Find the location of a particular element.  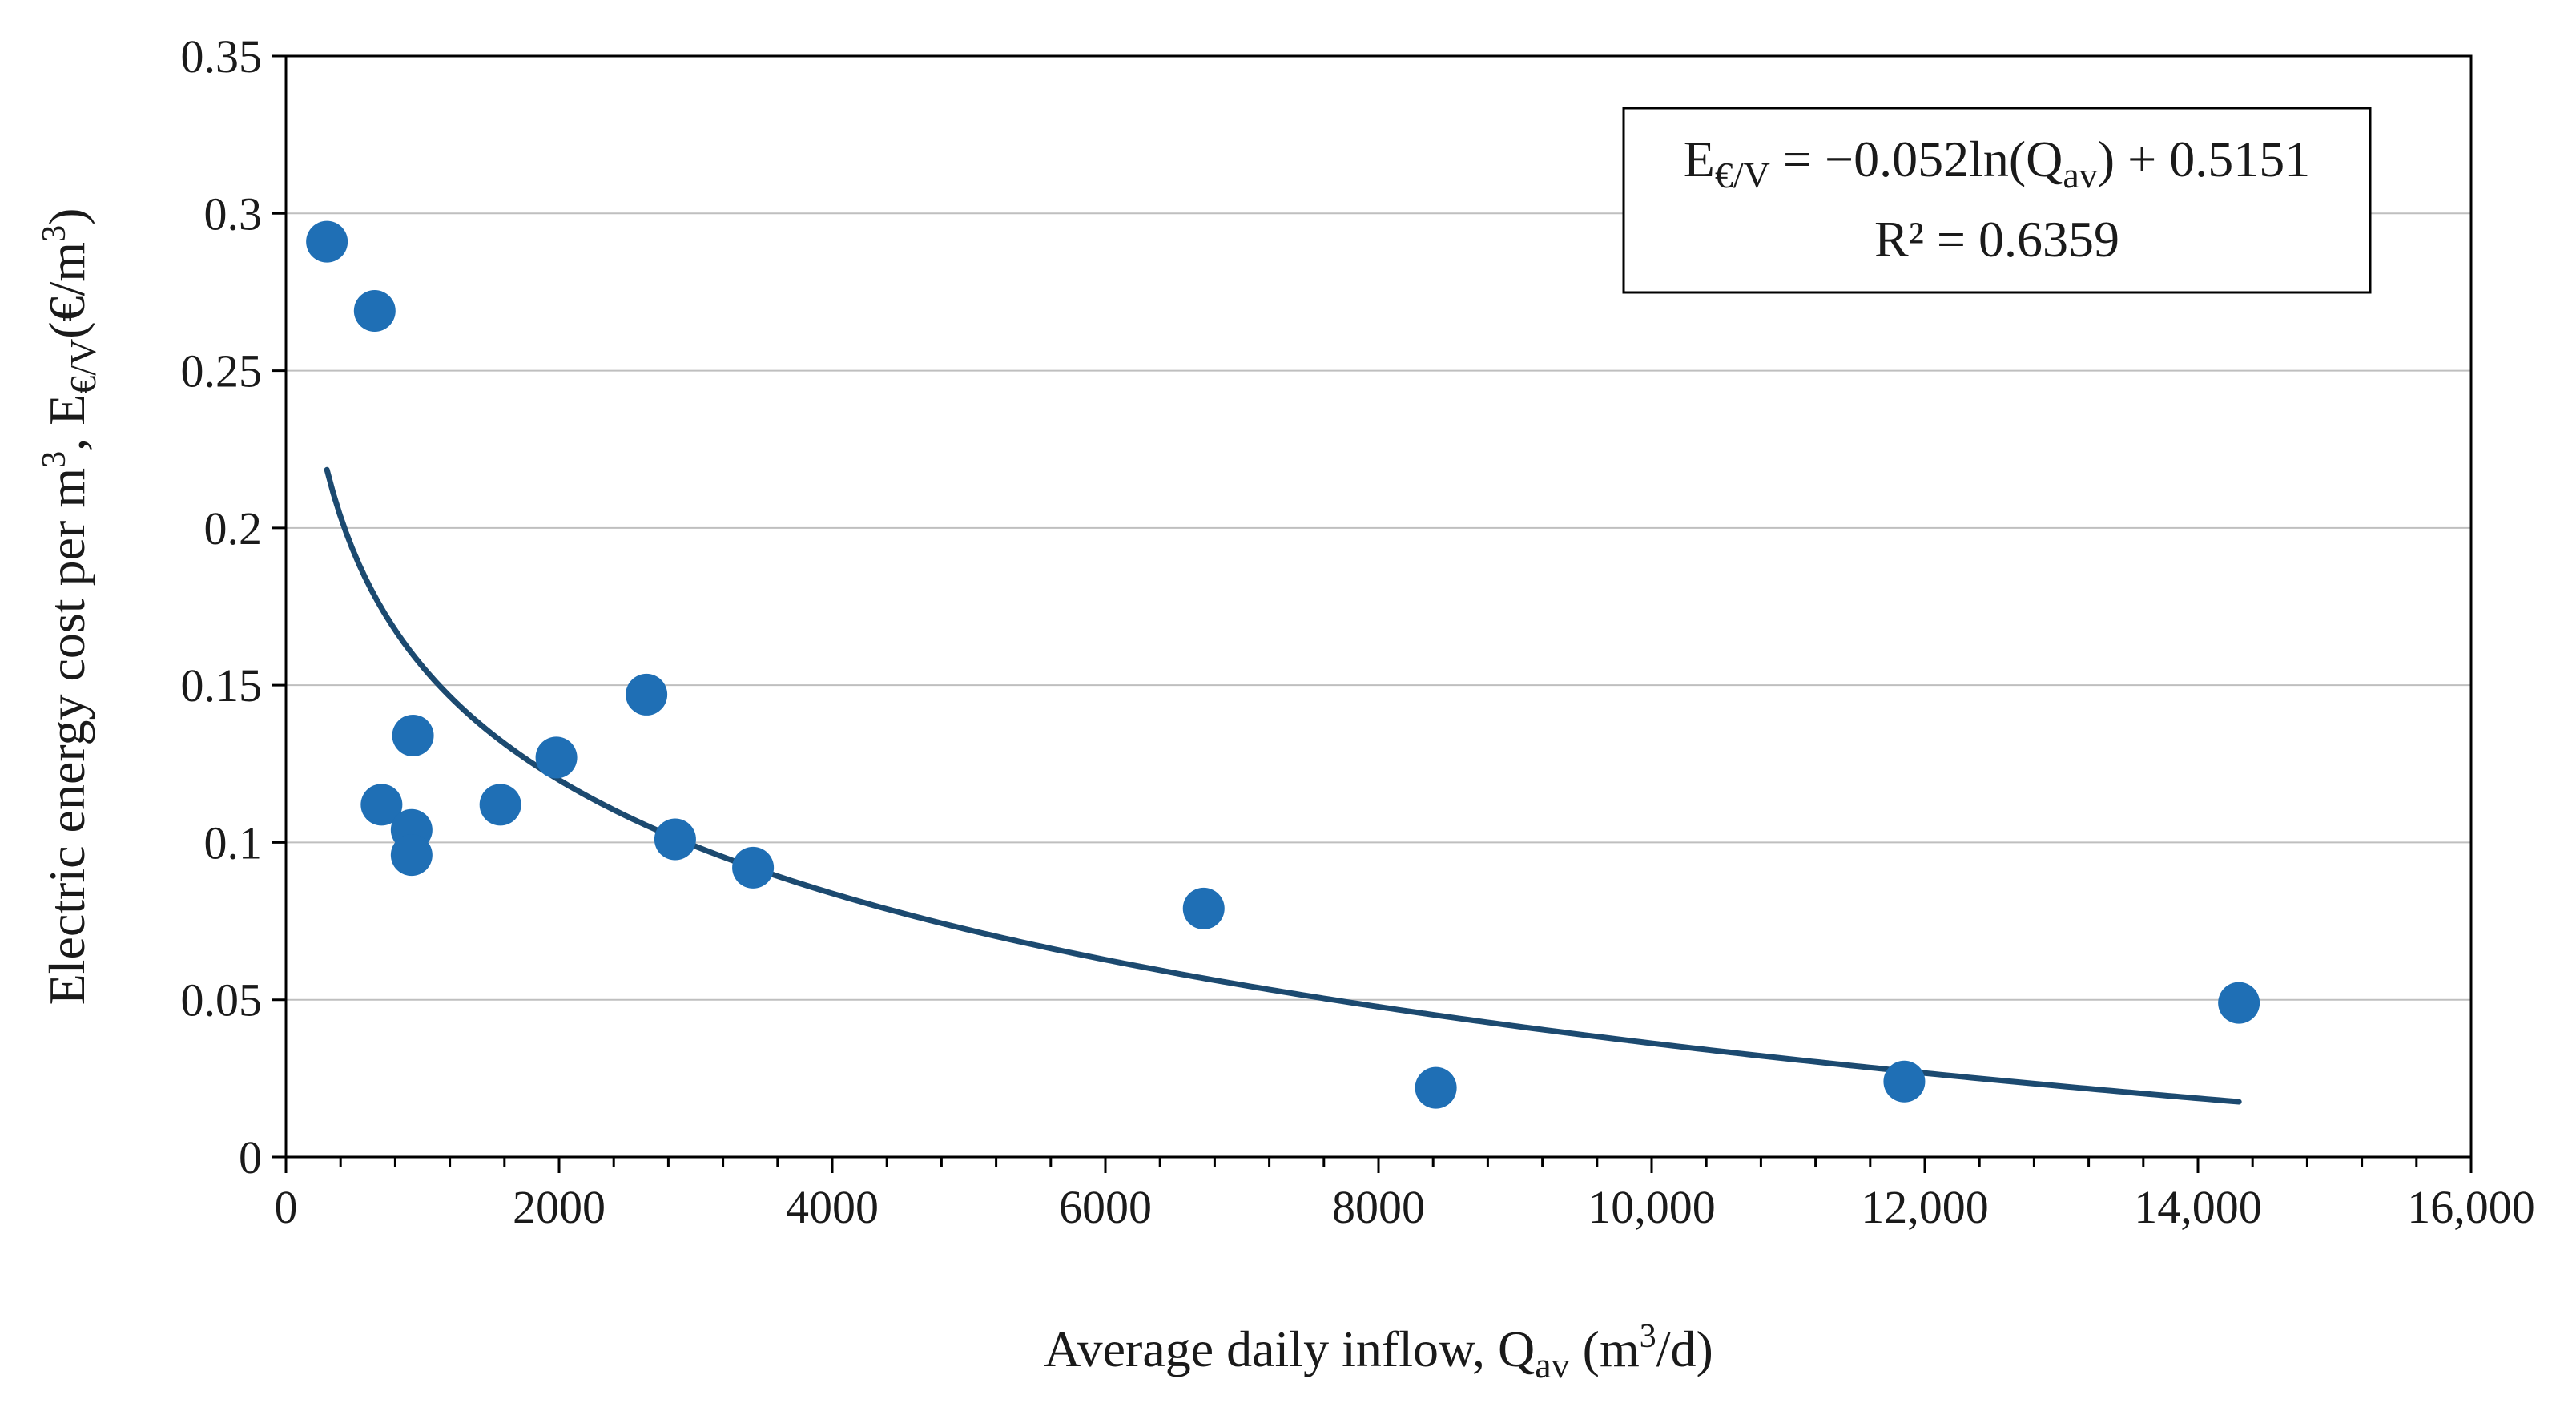

equation-box-frame is located at coordinates (1997, 200).